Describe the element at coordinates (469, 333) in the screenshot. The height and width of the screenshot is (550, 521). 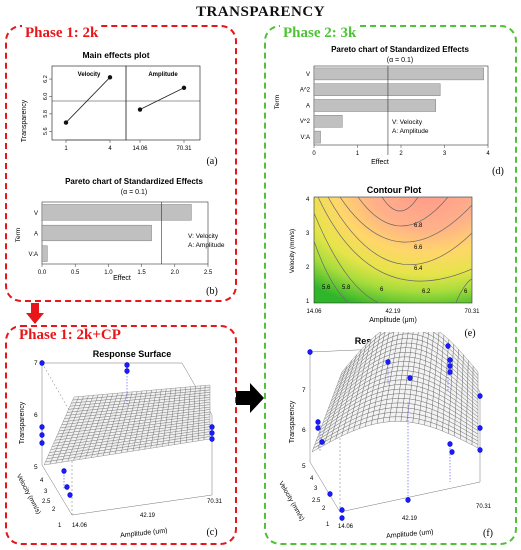
I see `panel-letter-e: (e)` at that location.